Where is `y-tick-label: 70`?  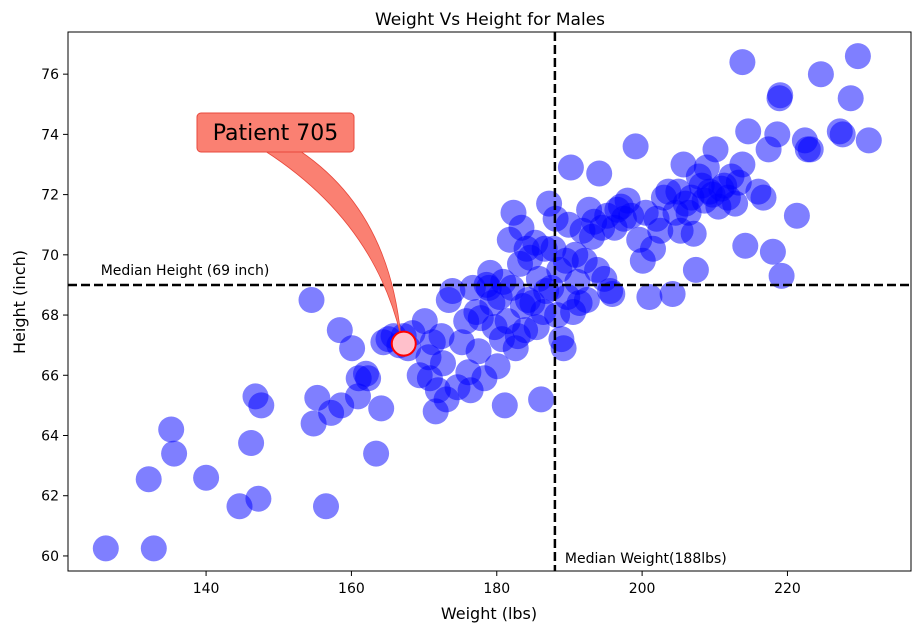 y-tick-label: 70 is located at coordinates (50, 256).